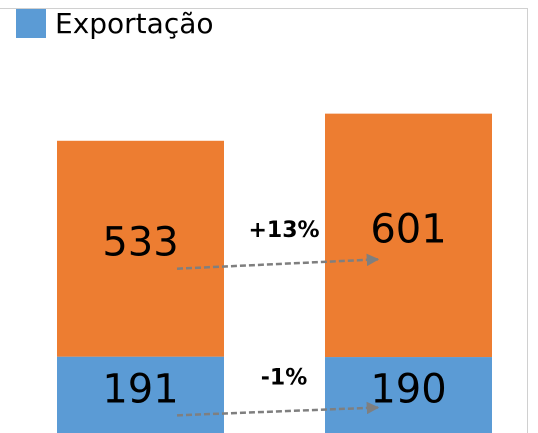  What do you see at coordinates (140, 243) in the screenshot?
I see `value-label: 533` at bounding box center [140, 243].